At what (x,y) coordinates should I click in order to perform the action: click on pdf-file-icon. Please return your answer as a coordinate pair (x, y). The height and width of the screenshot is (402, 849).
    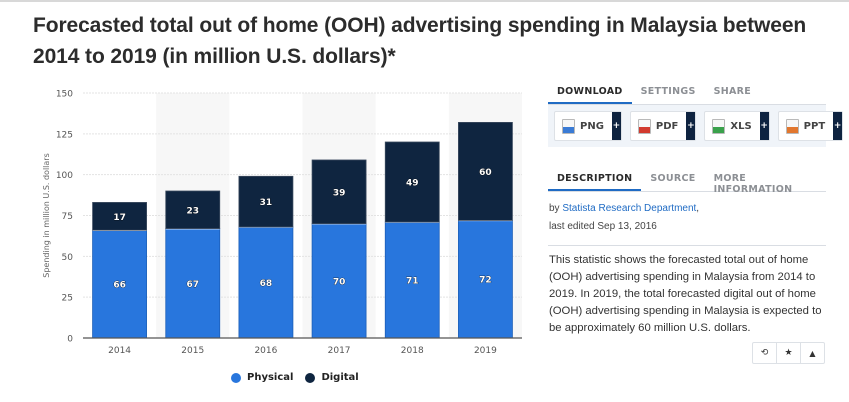
    Looking at the image, I should click on (644, 126).